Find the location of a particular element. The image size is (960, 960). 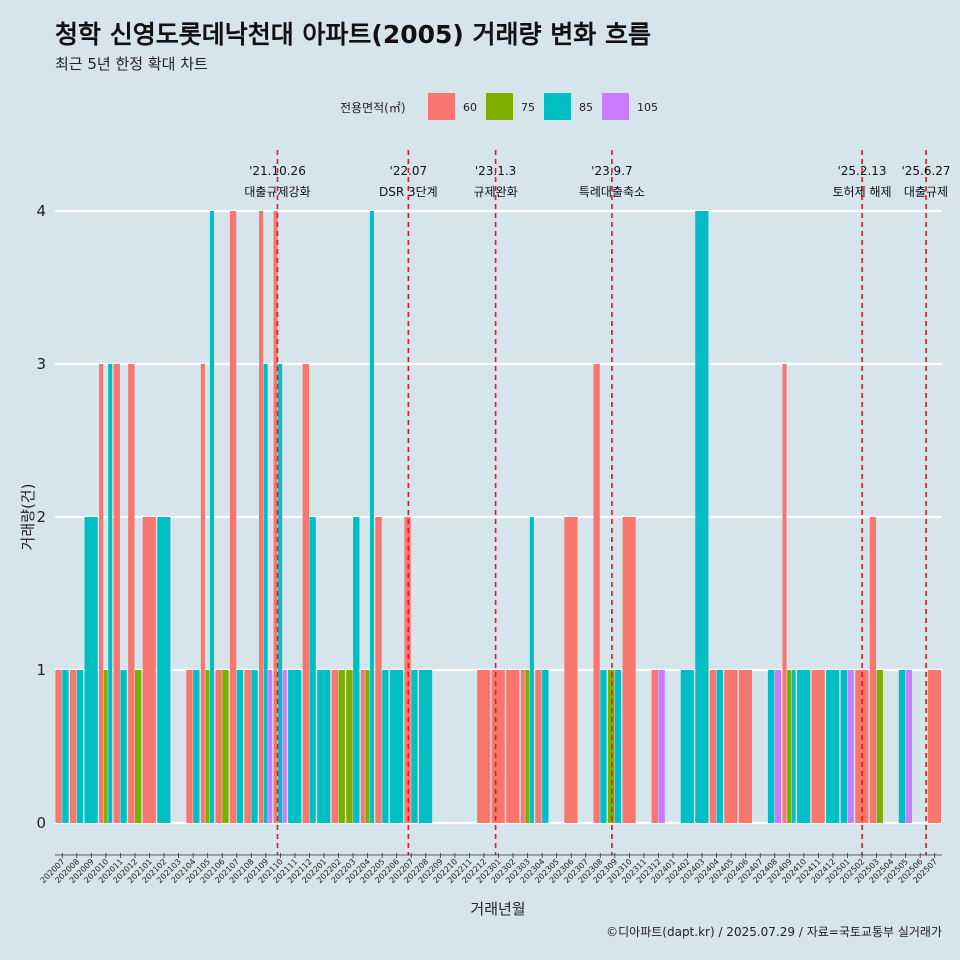

event-date: '22.07 is located at coordinates (409, 171).